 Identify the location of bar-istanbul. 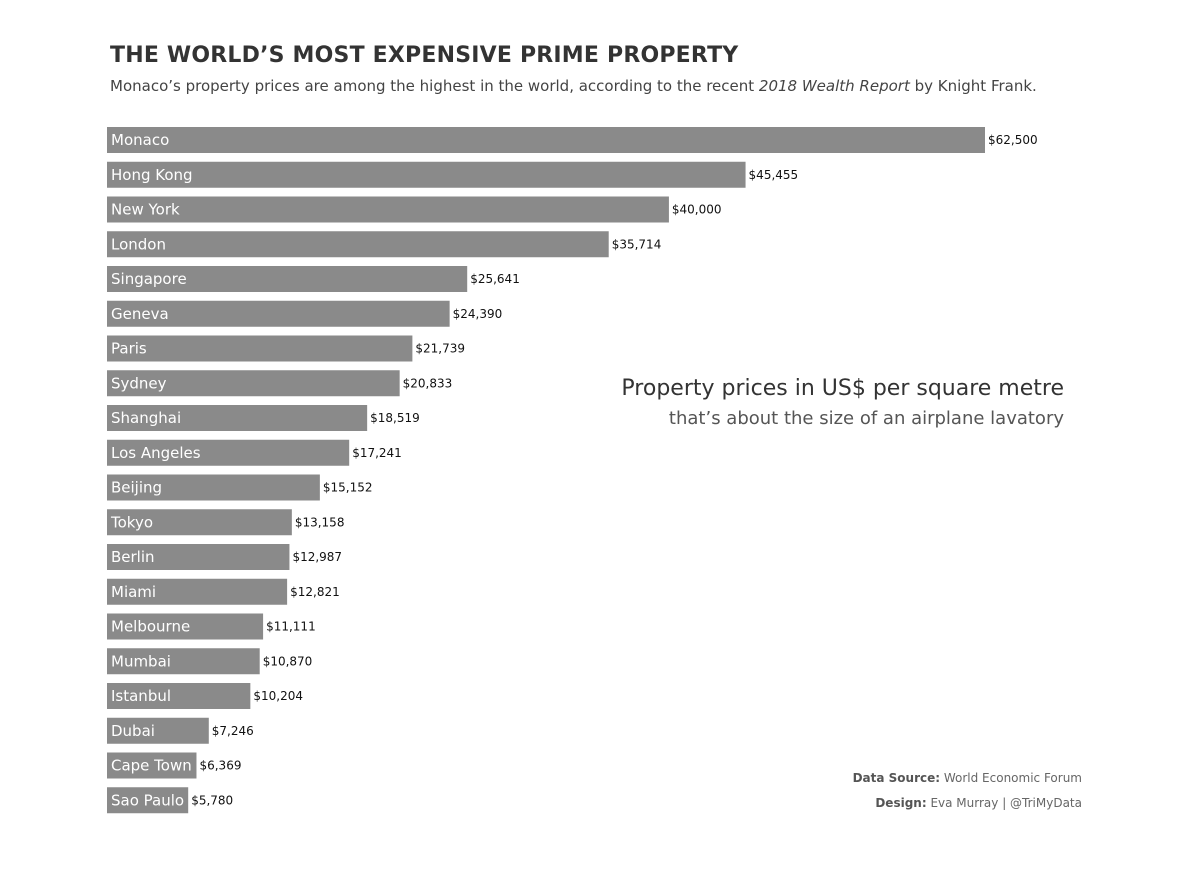
(179, 696).